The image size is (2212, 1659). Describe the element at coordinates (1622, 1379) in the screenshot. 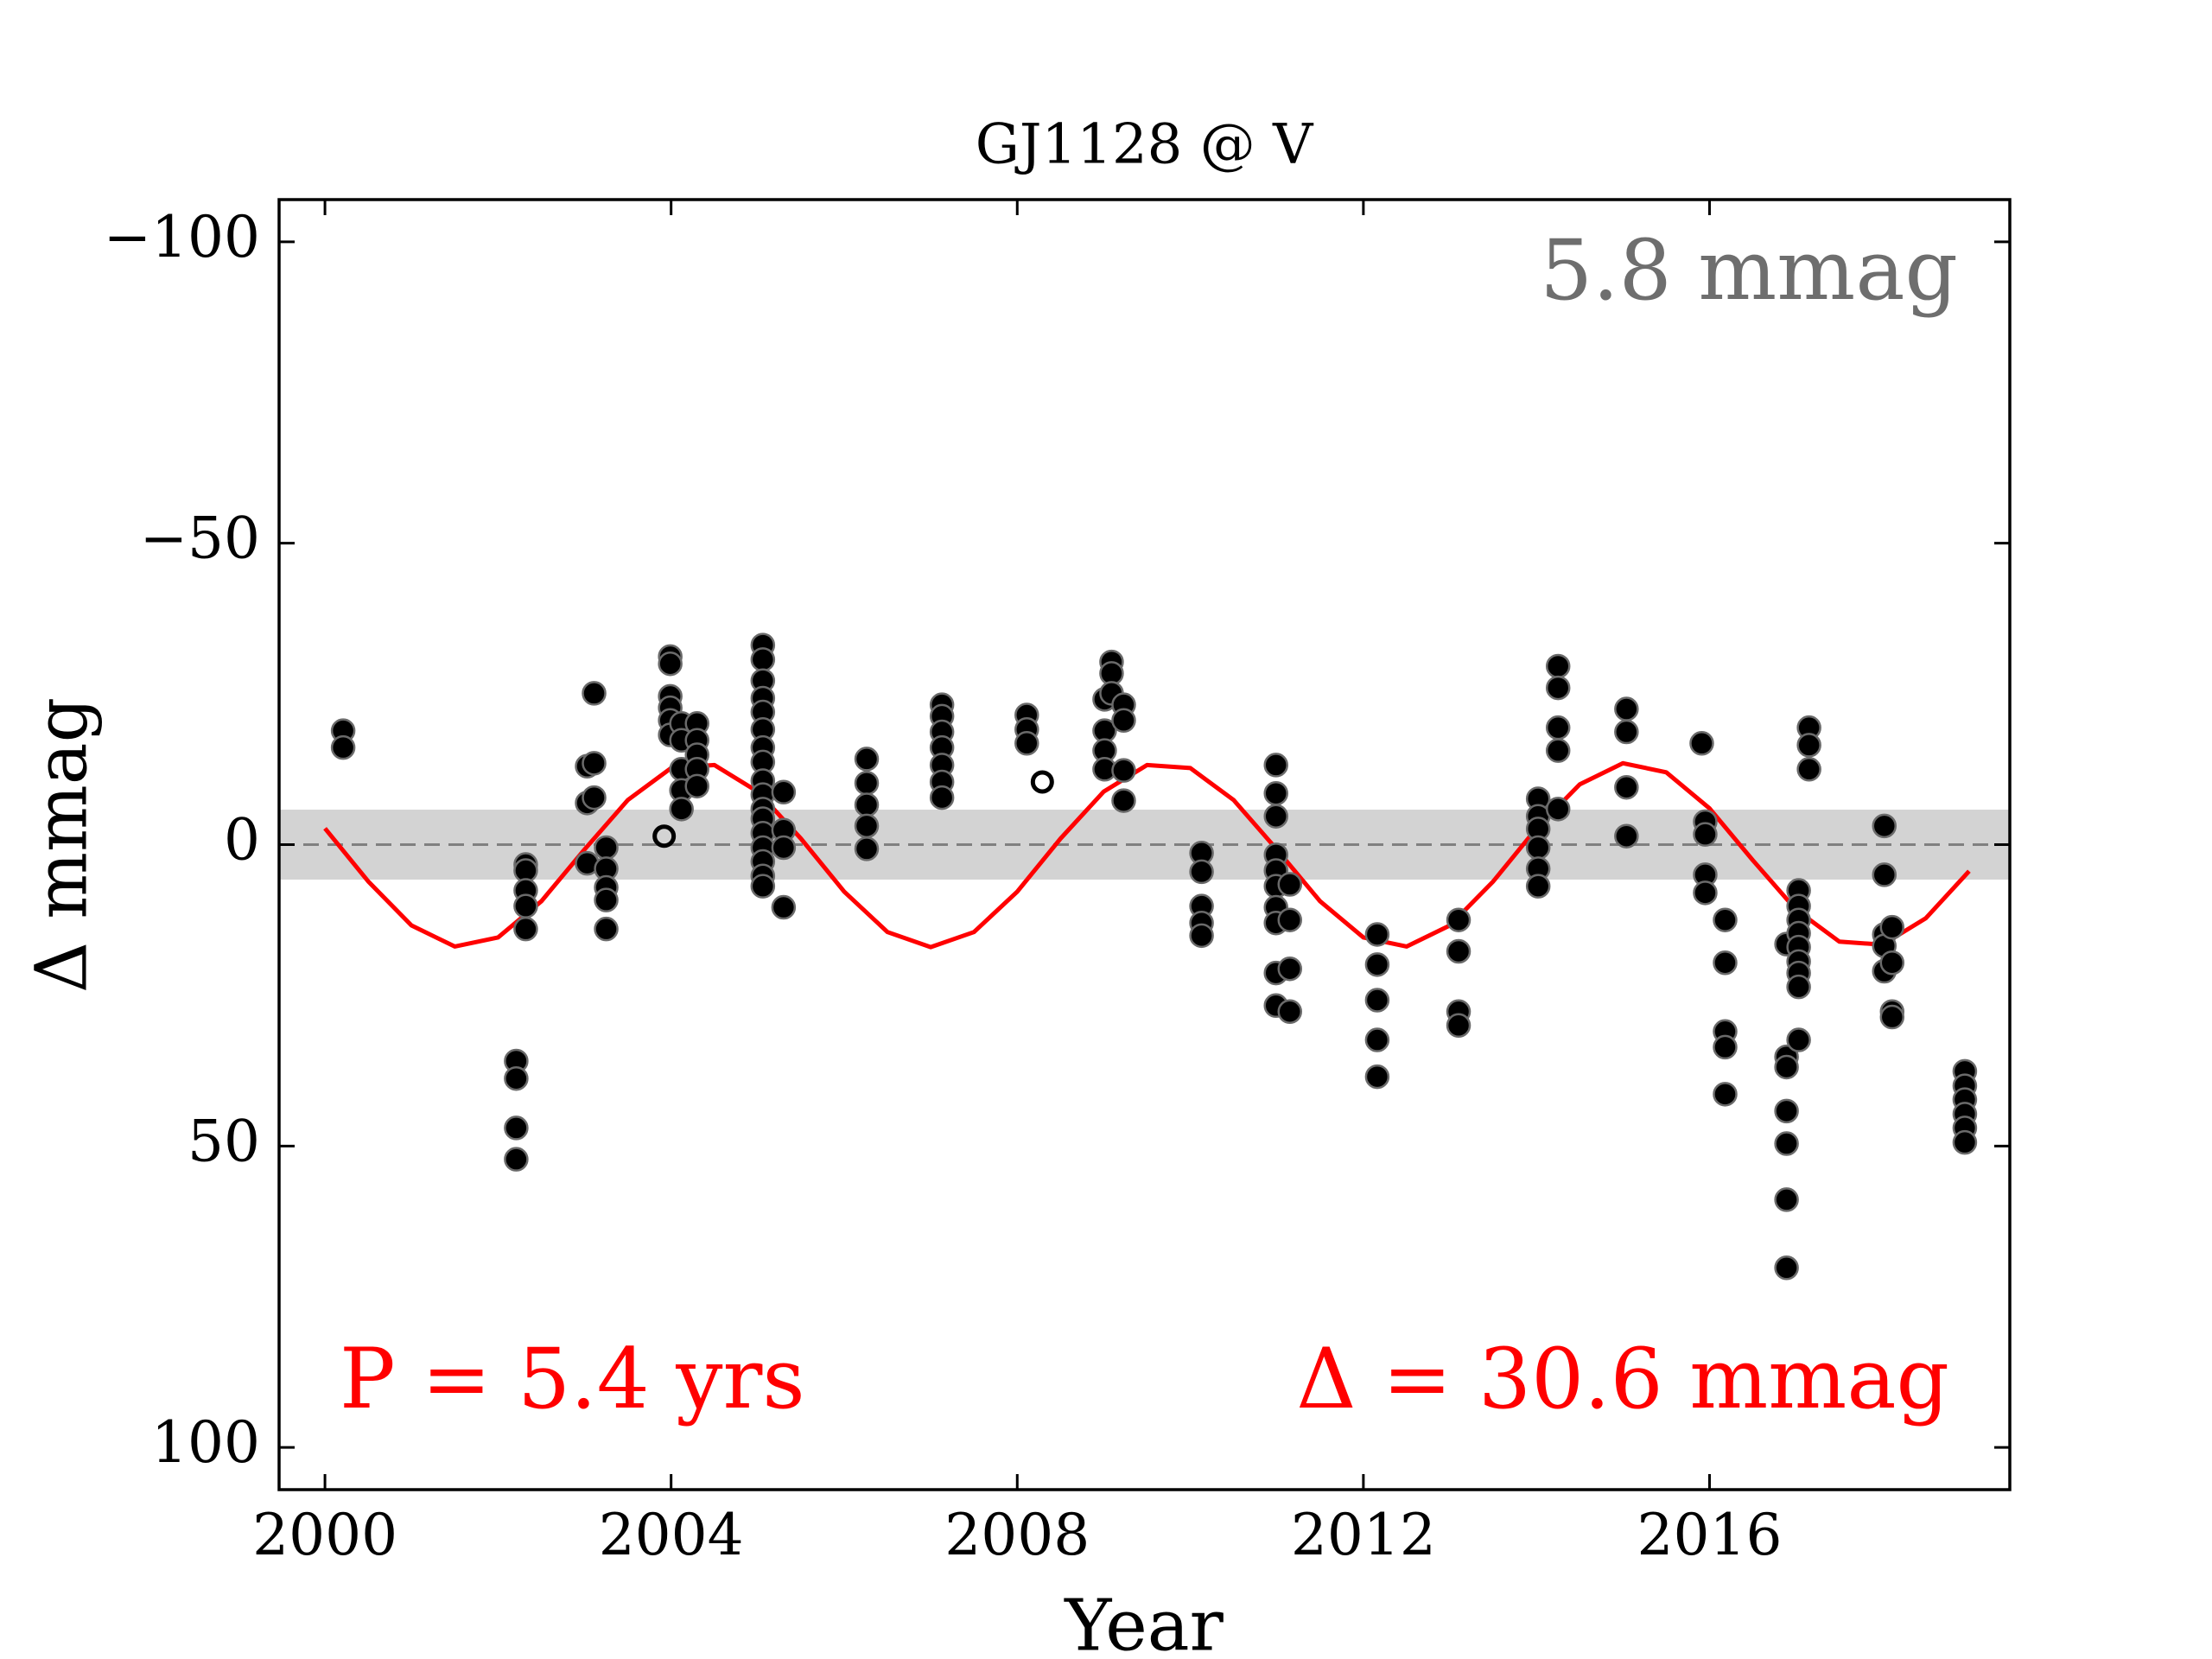

I see `annotation: Δ = 30.6 mmag` at that location.